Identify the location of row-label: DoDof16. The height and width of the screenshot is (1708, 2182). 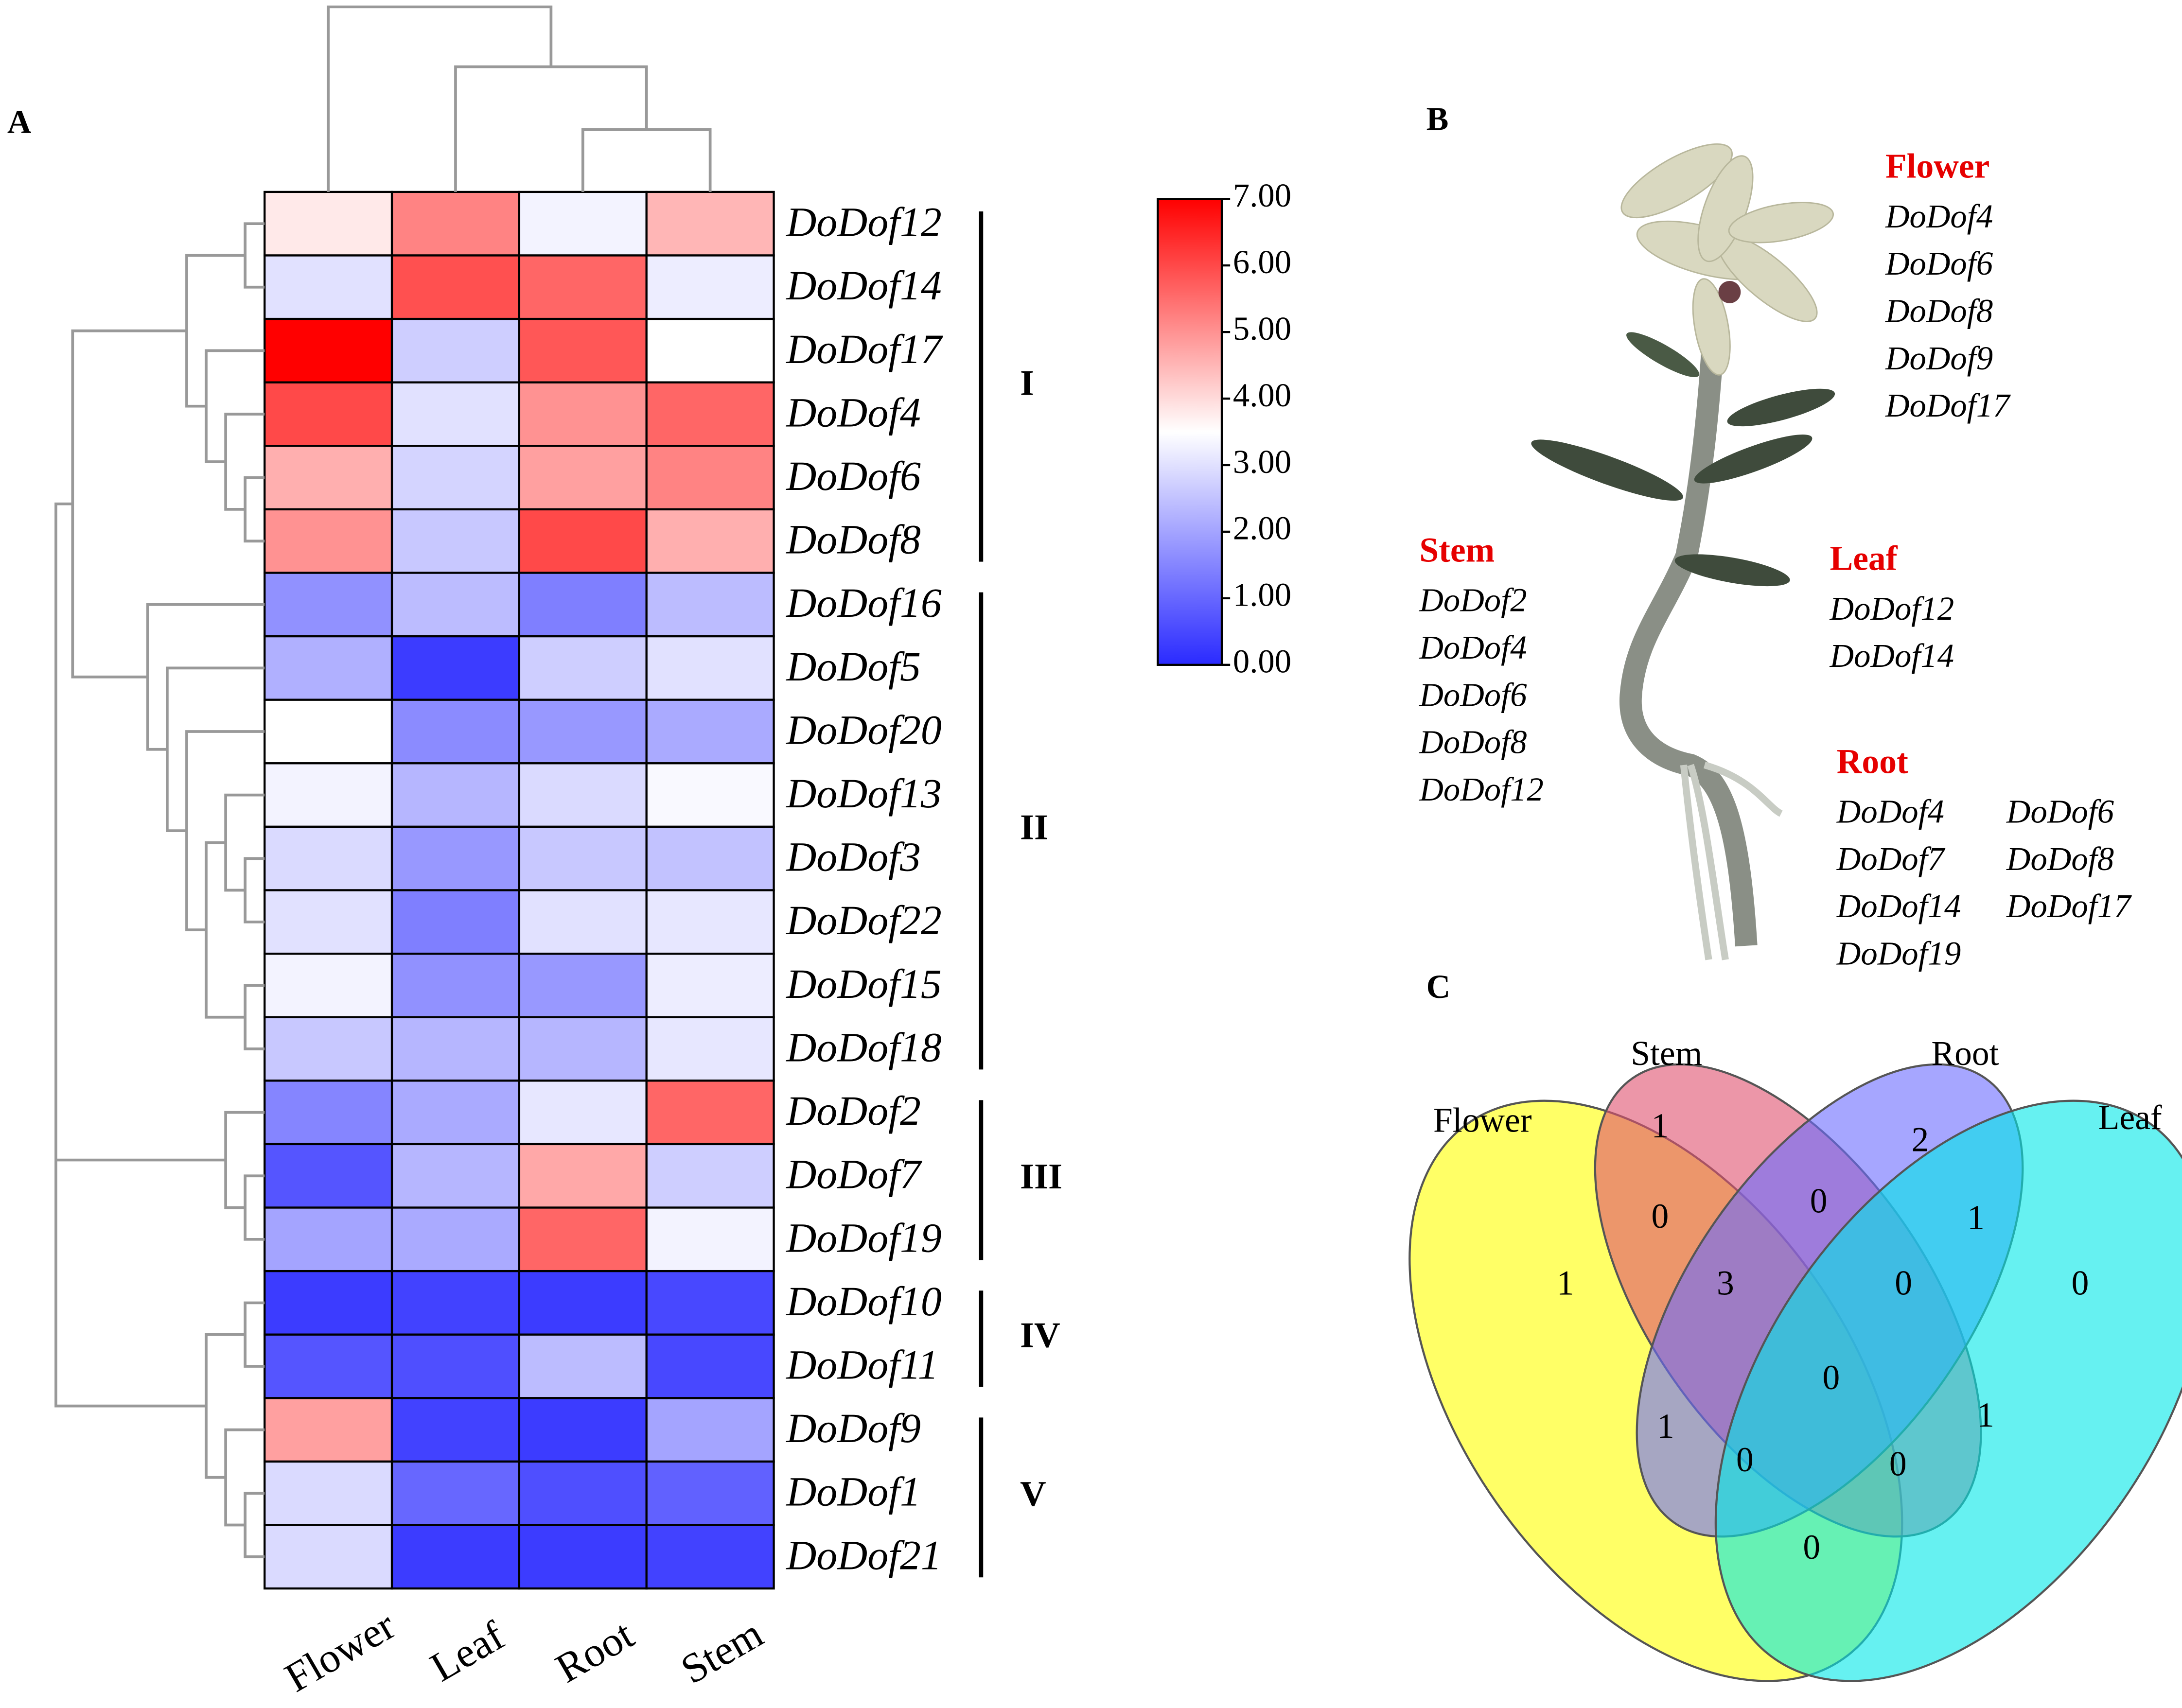
(864, 603).